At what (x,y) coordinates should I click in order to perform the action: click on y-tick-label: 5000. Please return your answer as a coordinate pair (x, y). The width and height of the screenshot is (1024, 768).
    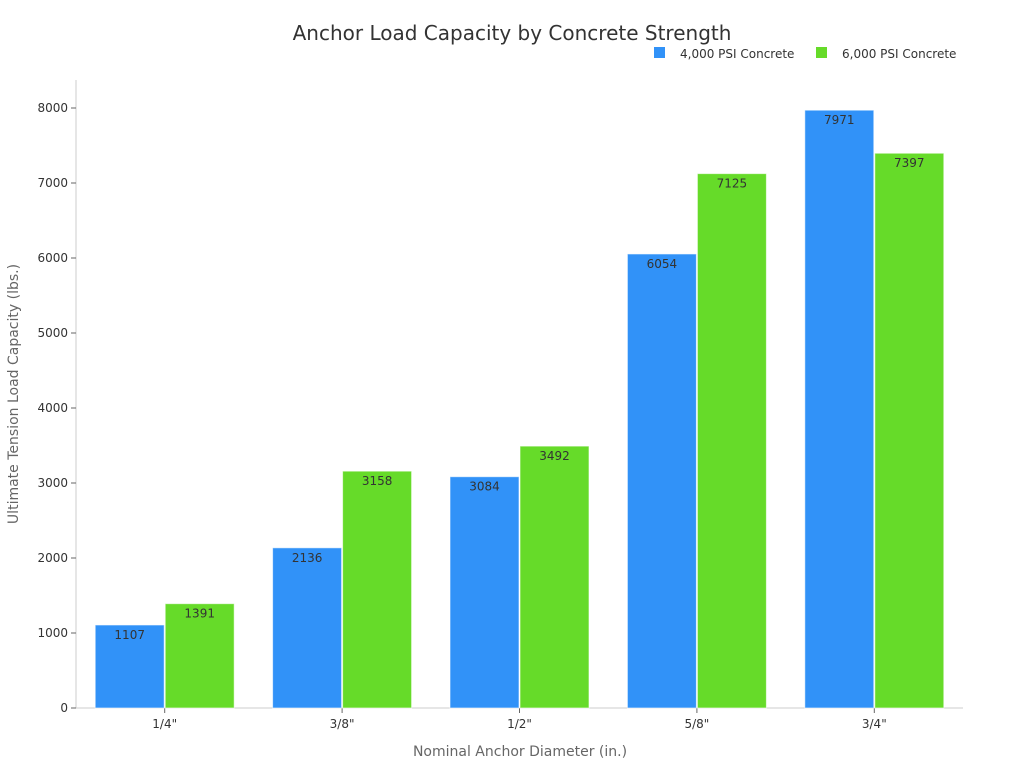
    Looking at the image, I should click on (52, 333).